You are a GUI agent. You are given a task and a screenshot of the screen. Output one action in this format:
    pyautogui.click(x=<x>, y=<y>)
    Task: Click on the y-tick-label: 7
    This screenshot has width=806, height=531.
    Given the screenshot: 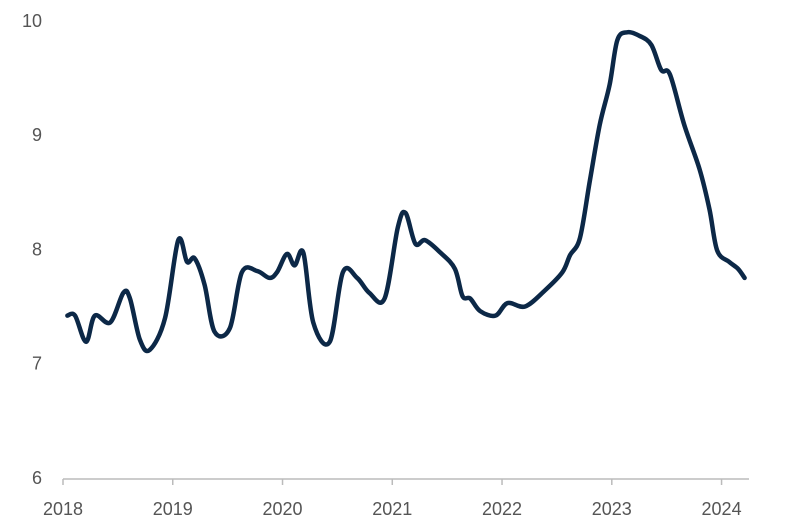 What is the action you would take?
    pyautogui.click(x=37, y=364)
    